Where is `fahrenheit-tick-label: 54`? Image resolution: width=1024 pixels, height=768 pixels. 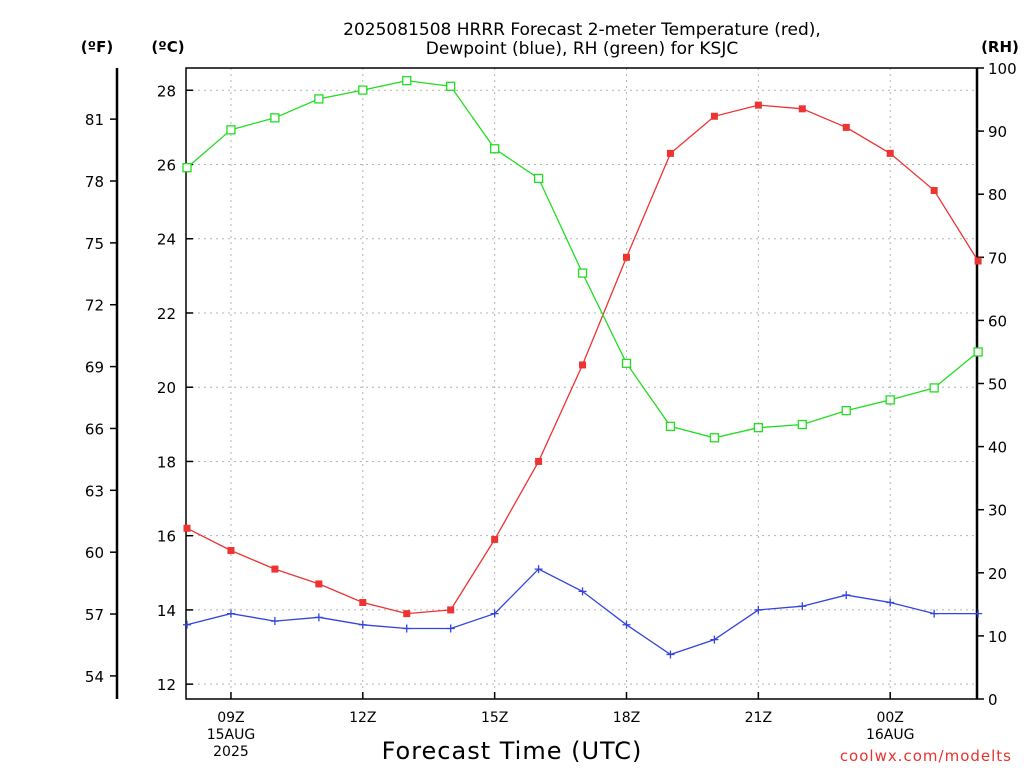 fahrenheit-tick-label: 54 is located at coordinates (94, 677).